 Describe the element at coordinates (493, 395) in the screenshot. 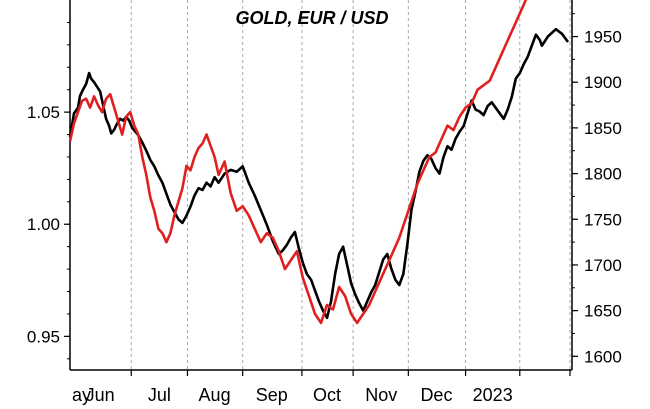

I see `x-tick-label: 2023` at that location.